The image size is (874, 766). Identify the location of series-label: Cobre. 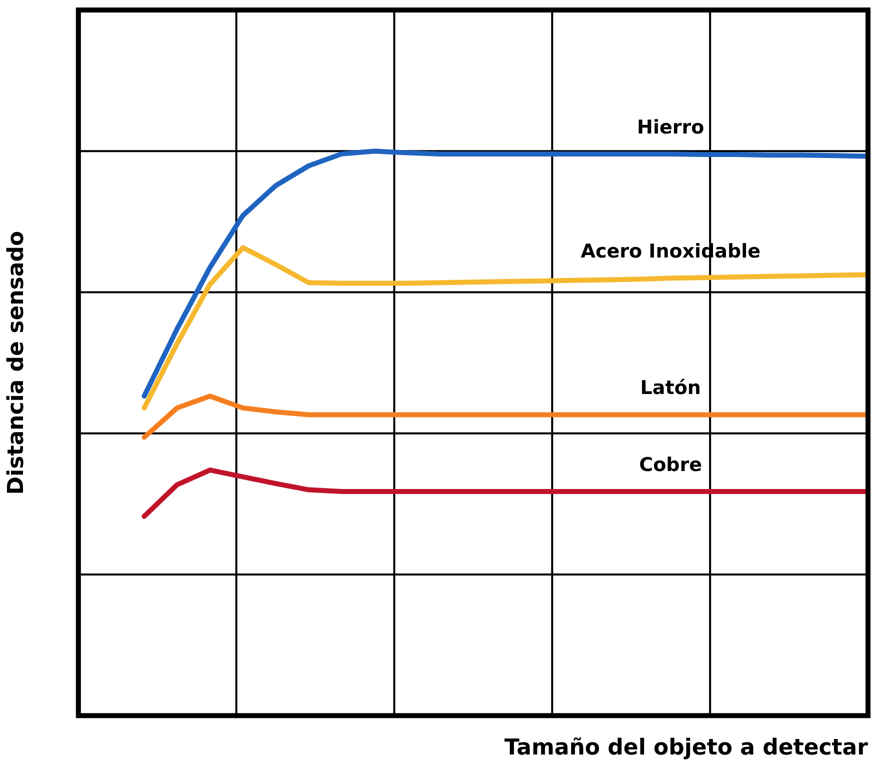
(670, 465).